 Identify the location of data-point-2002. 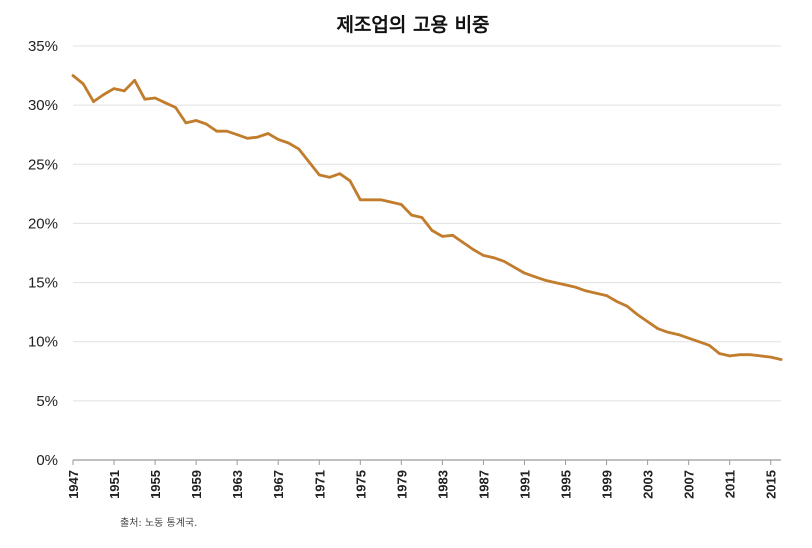
(637, 314).